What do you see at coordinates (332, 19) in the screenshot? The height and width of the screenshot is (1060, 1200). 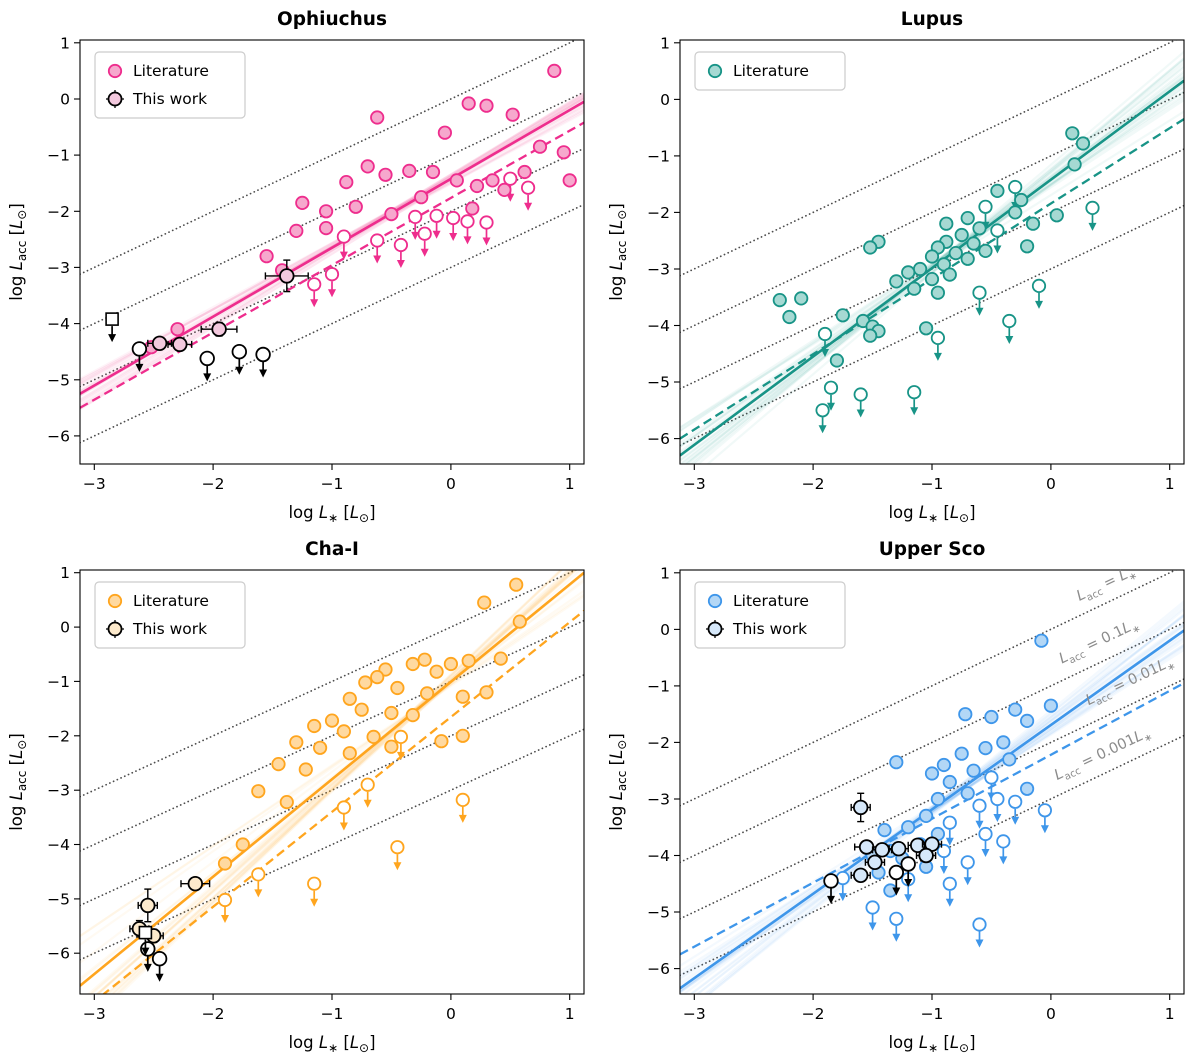 I see `panel-title: Ophiuchus` at bounding box center [332, 19].